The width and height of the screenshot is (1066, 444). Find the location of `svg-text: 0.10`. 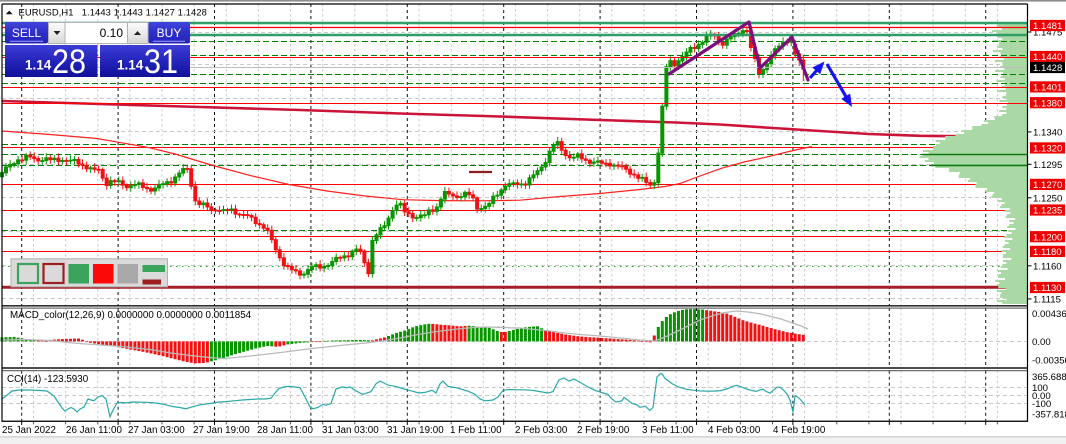

svg-text: 0.10 is located at coordinates (112, 33).